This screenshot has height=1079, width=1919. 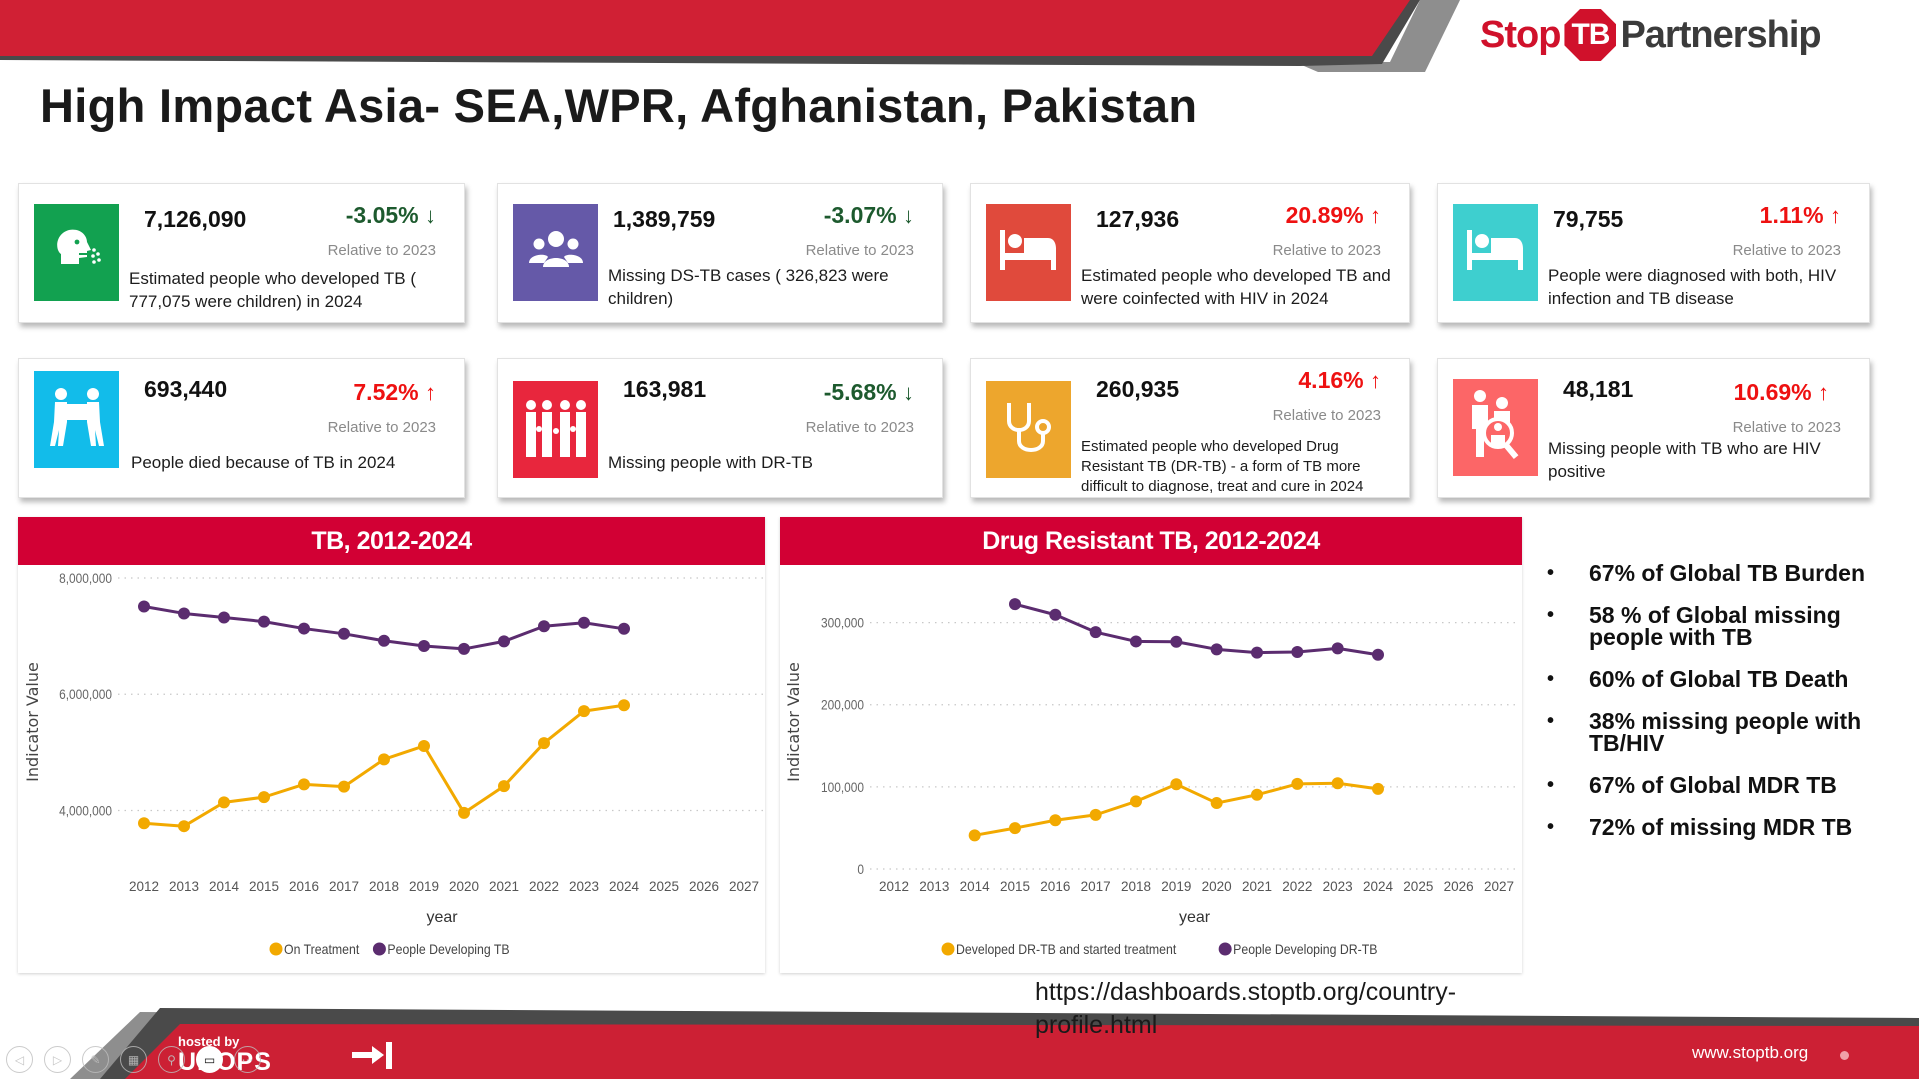 What do you see at coordinates (1750, 1052) in the screenshot?
I see `website-label: www.stoptb.org` at bounding box center [1750, 1052].